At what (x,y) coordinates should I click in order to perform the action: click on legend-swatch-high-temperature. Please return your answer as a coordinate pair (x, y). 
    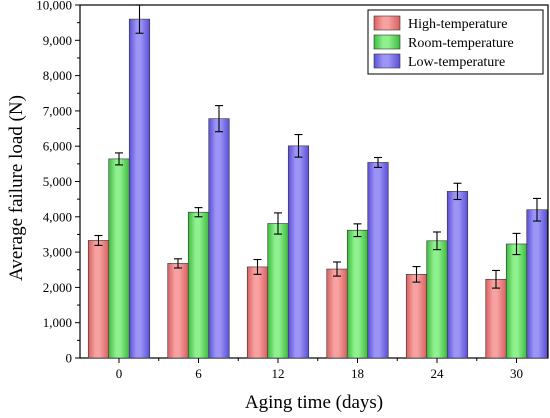
    Looking at the image, I should click on (387, 23).